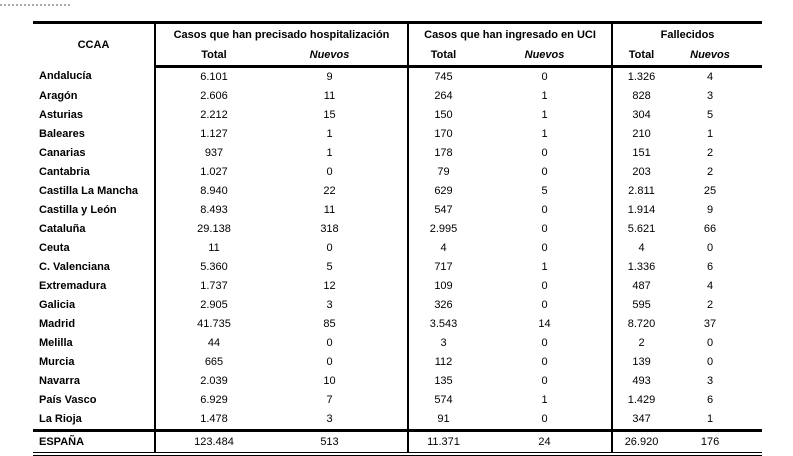 The image size is (793, 456). I want to click on fallecidos-total: 5.621, so click(641, 229).